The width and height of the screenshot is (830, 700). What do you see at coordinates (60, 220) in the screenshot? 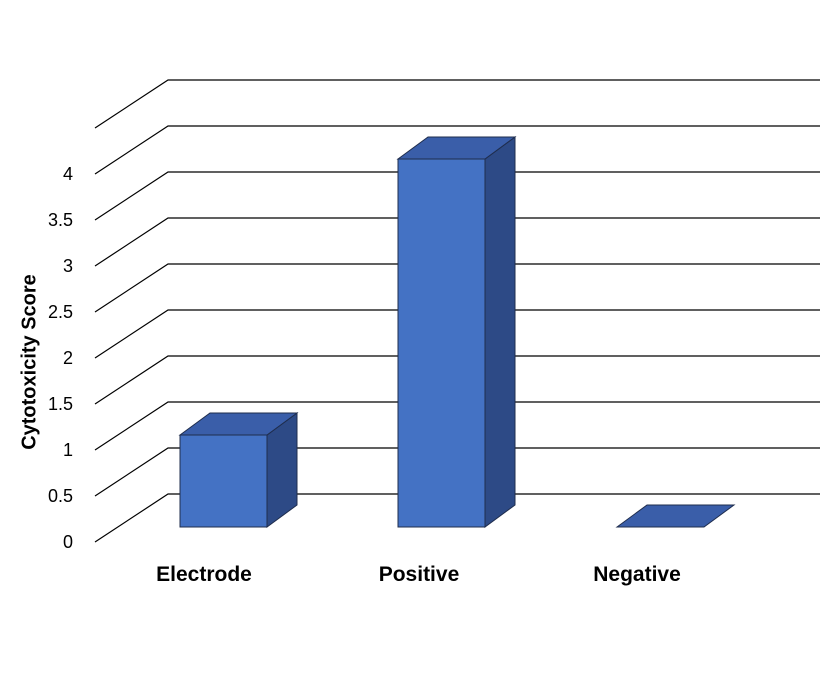
I see `y-tick-label: 3.5` at bounding box center [60, 220].